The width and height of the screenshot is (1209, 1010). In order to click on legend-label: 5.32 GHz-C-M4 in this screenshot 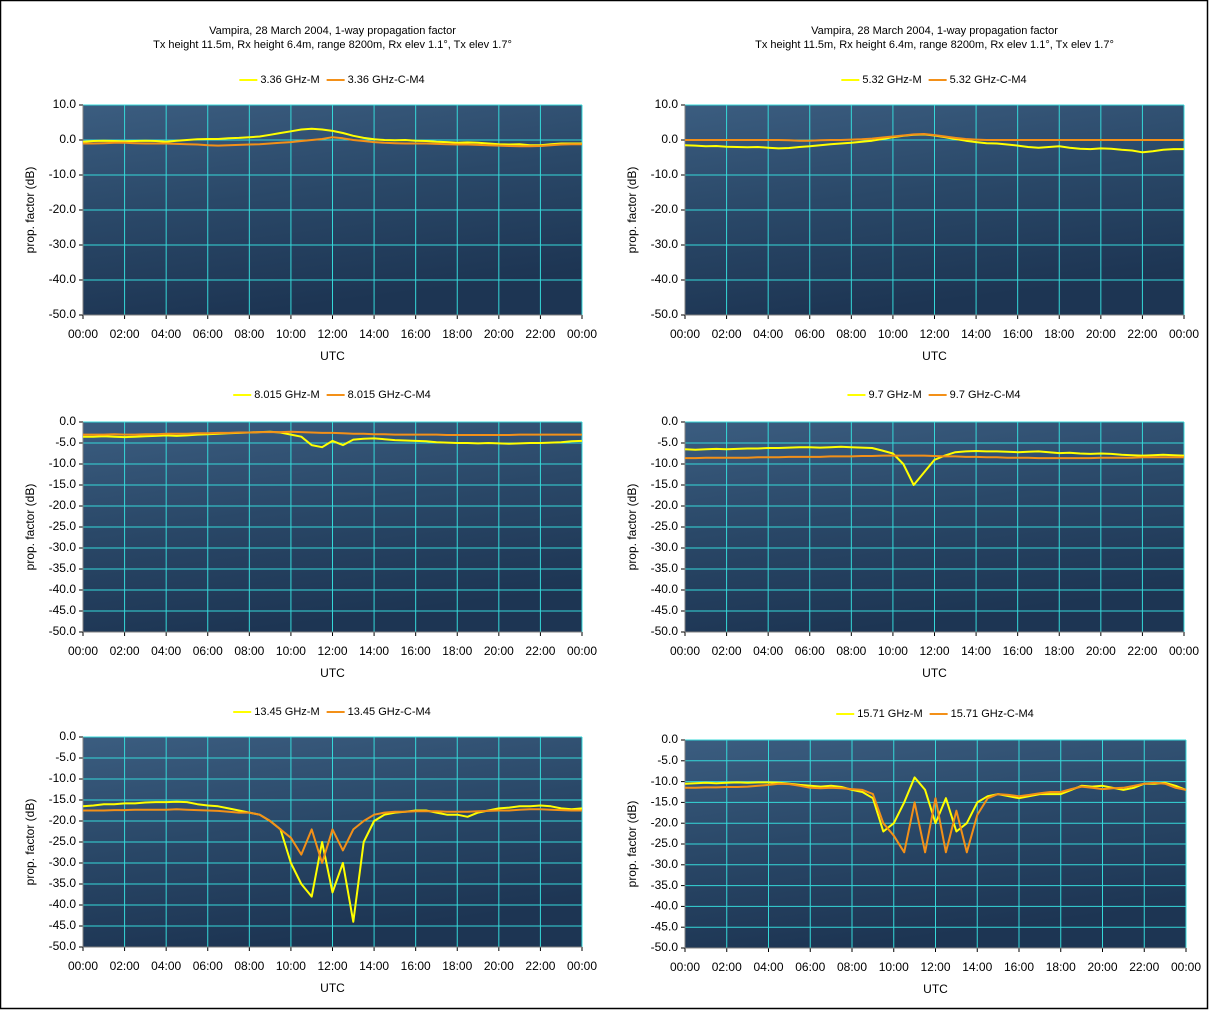, I will do `click(988, 80)`.